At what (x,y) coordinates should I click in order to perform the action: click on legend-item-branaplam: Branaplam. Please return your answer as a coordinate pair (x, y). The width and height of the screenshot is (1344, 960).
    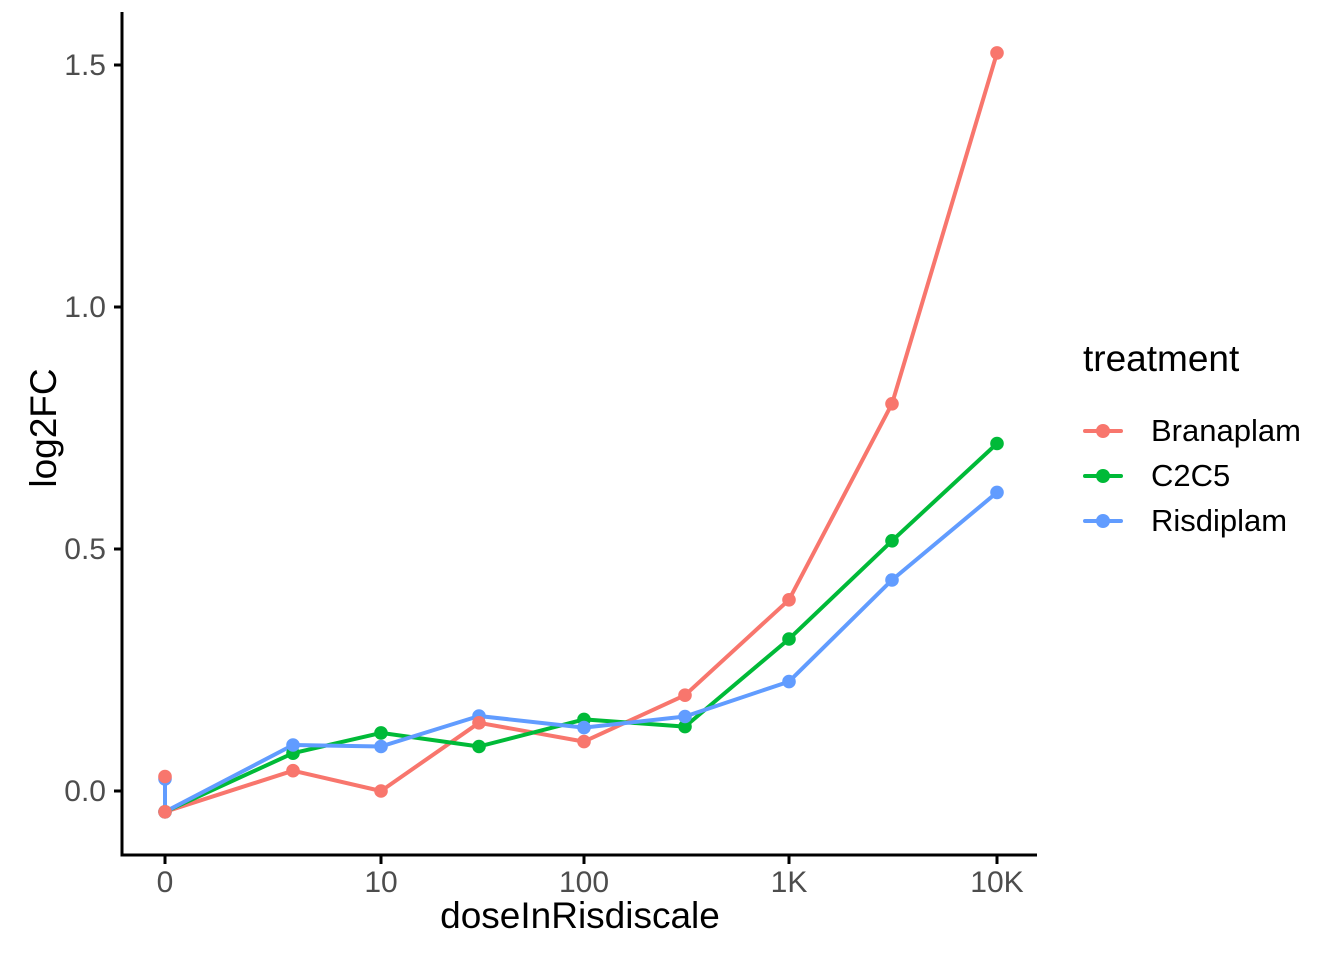
    Looking at the image, I should click on (1208, 430).